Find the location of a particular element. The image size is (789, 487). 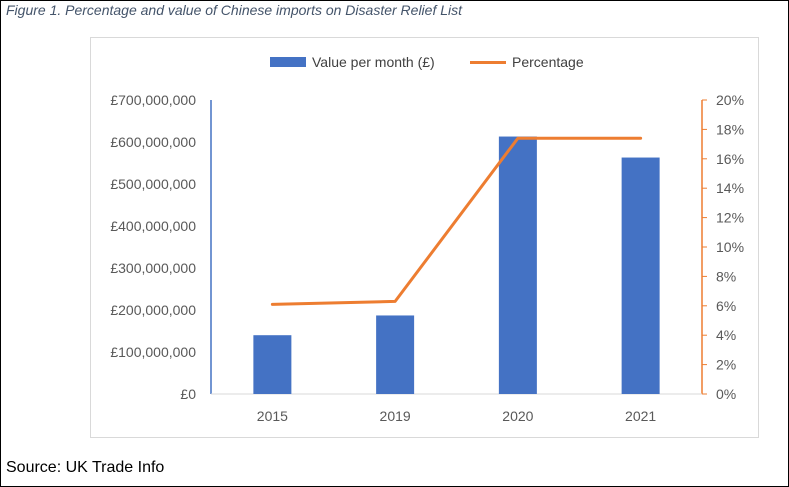

legend-label-percentage: Percentage is located at coordinates (548, 62).